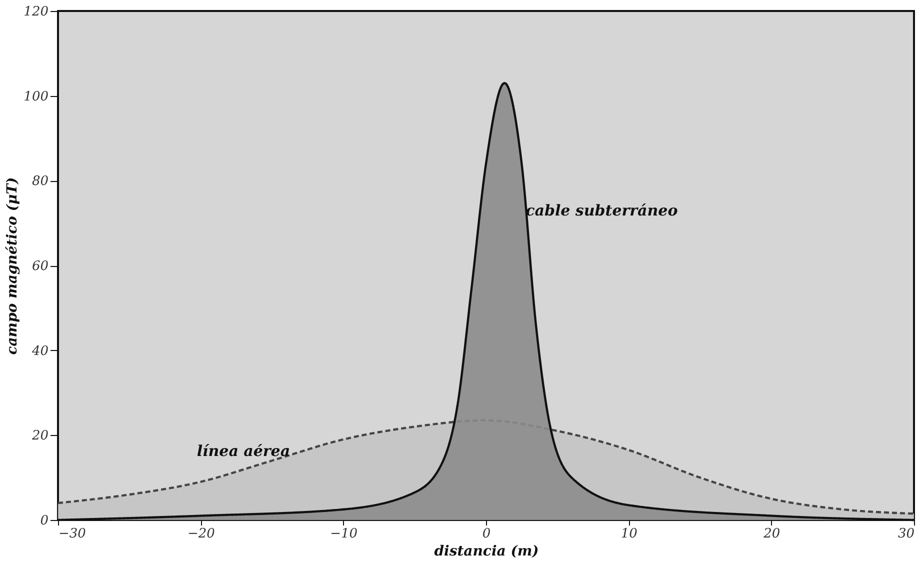  I want to click on y-tick-label: 100, so click(36, 96).